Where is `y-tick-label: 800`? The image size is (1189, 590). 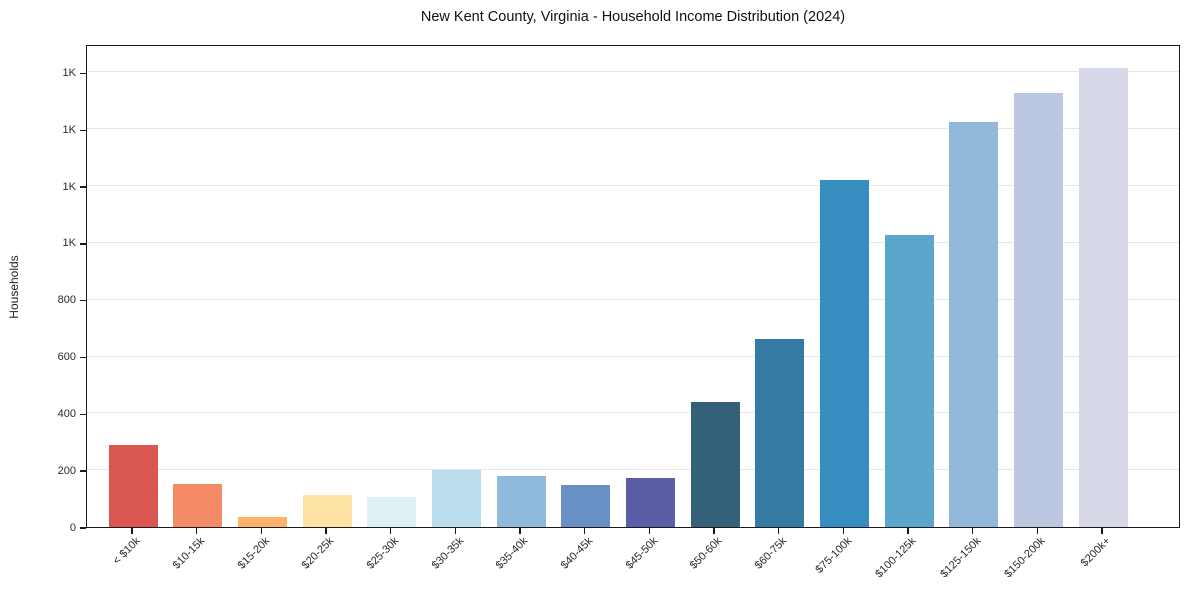 y-tick-label: 800 is located at coordinates (66, 300).